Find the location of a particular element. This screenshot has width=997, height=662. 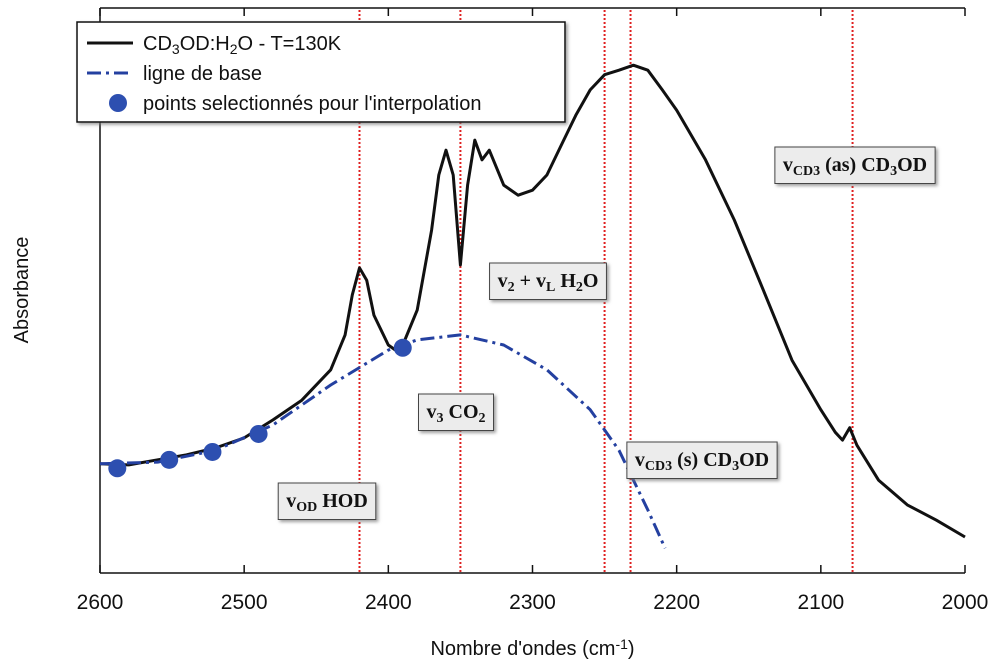

text-part: ) is located at coordinates (631, 649).